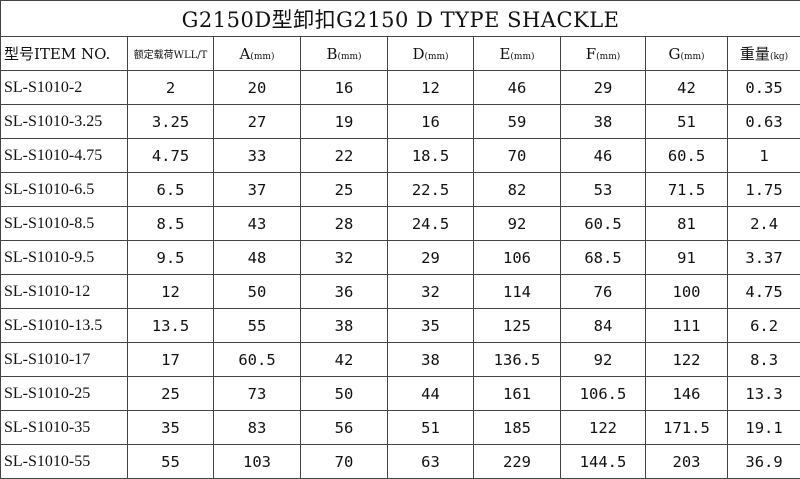 The image size is (800, 479). Describe the element at coordinates (686, 427) in the screenshot. I see `value-cell: 171.5` at that location.